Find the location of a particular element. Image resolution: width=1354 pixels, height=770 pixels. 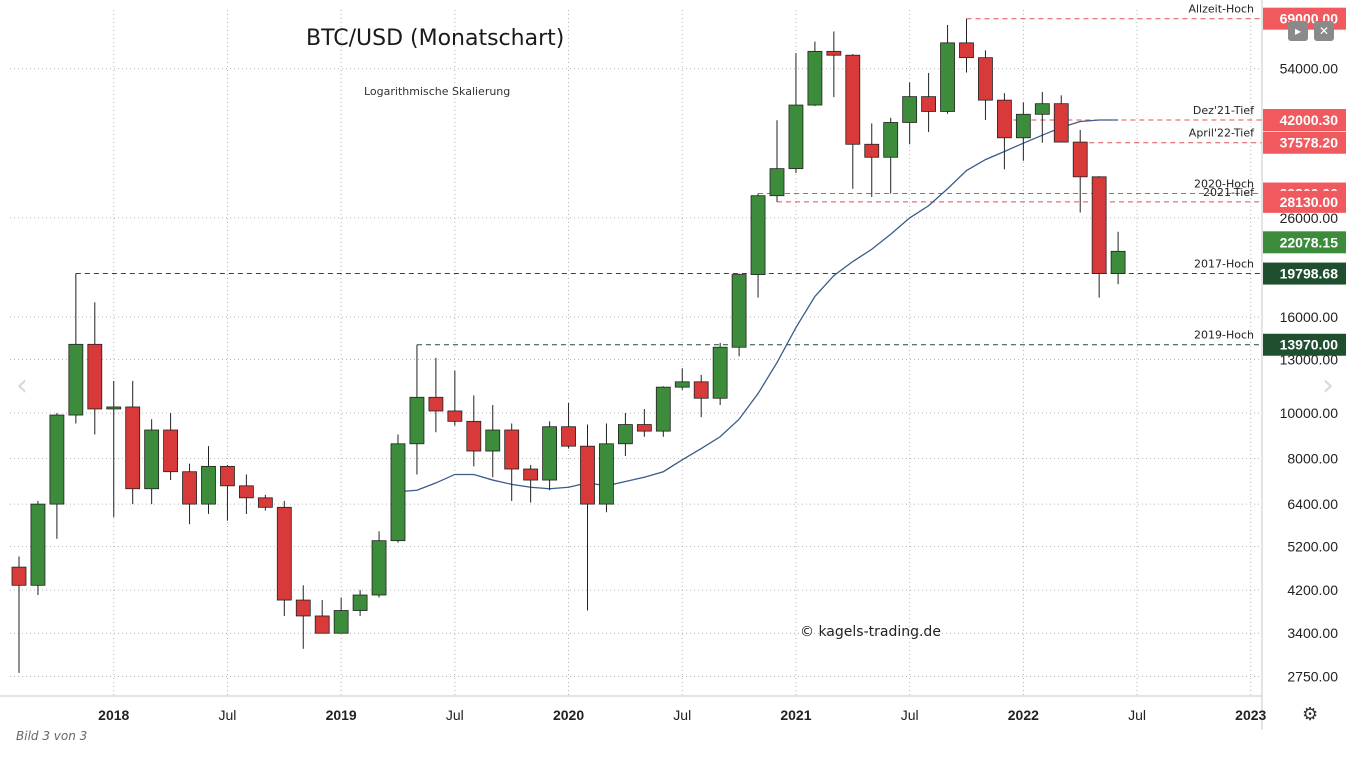

prev-arrow-icon: ‹ is located at coordinates (22, 385).